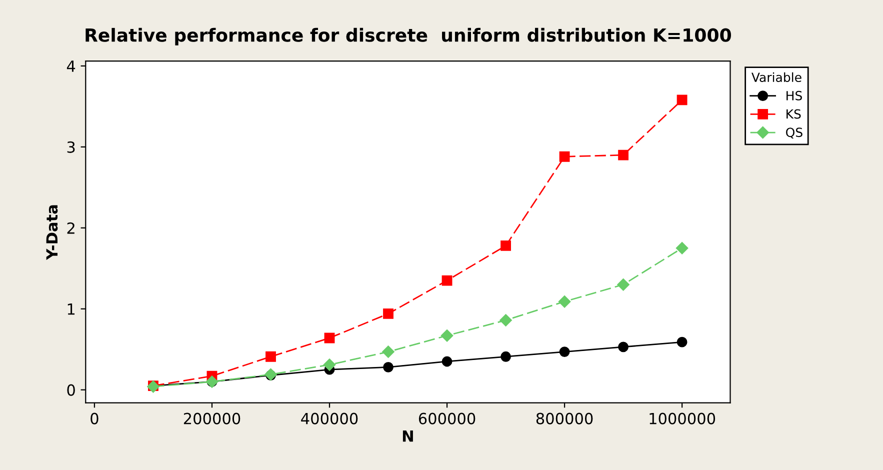 The width and height of the screenshot is (883, 470). What do you see at coordinates (793, 114) in the screenshot?
I see `legend-label: KS` at bounding box center [793, 114].